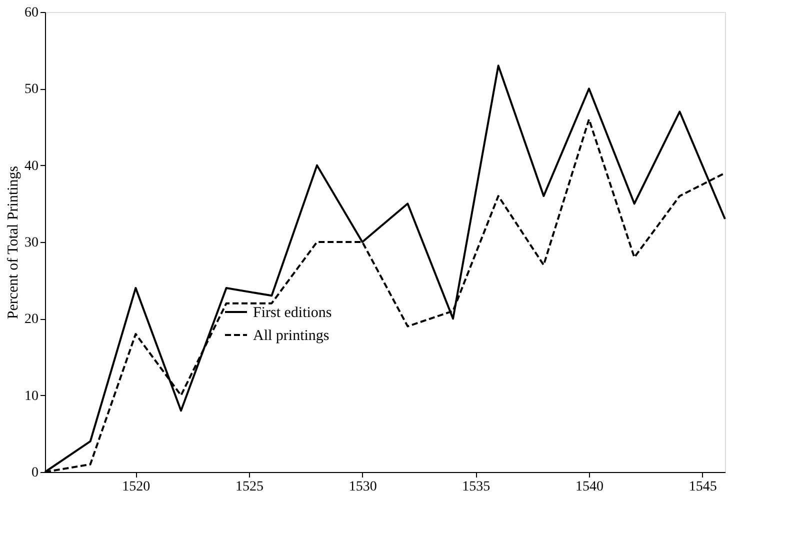 The height and width of the screenshot is (554, 785). Describe the element at coordinates (31, 166) in the screenshot. I see `y-tick-label: 40` at that location.